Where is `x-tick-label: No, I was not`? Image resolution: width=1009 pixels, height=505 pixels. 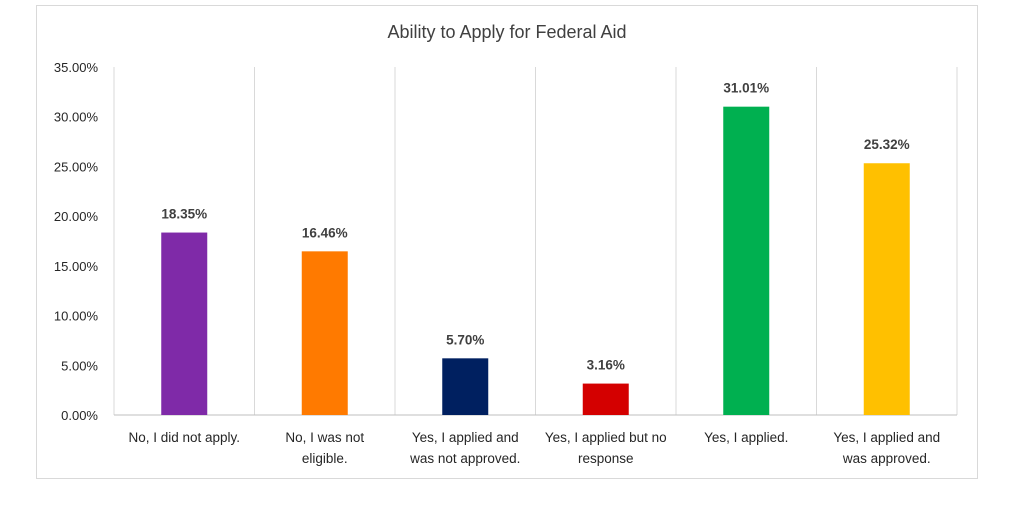 x-tick-label: No, I was not is located at coordinates (324, 437).